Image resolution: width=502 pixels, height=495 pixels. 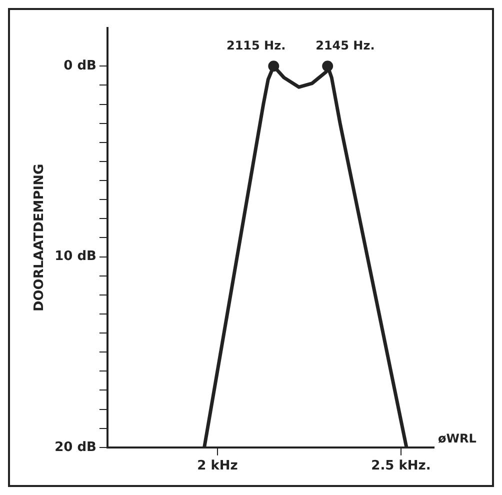 What do you see at coordinates (80, 66) in the screenshot?
I see `y-tick-label: 0 dB` at bounding box center [80, 66].